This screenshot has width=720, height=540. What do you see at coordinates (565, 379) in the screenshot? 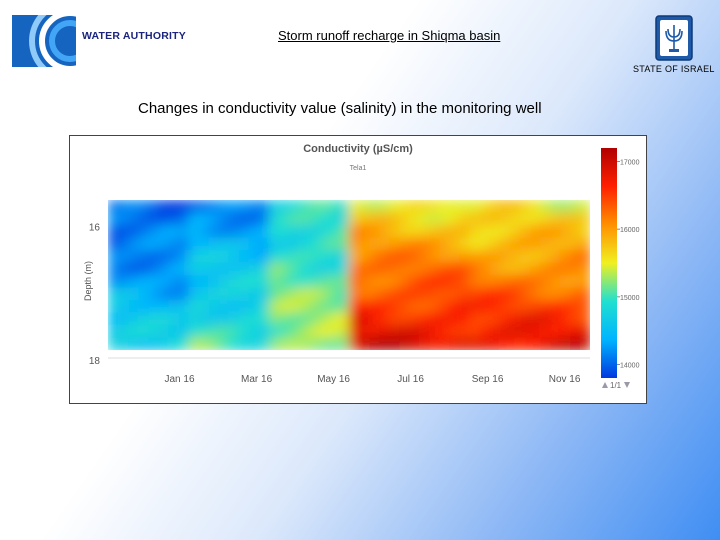
I see `x-tick-label: Nov 16` at bounding box center [565, 379].